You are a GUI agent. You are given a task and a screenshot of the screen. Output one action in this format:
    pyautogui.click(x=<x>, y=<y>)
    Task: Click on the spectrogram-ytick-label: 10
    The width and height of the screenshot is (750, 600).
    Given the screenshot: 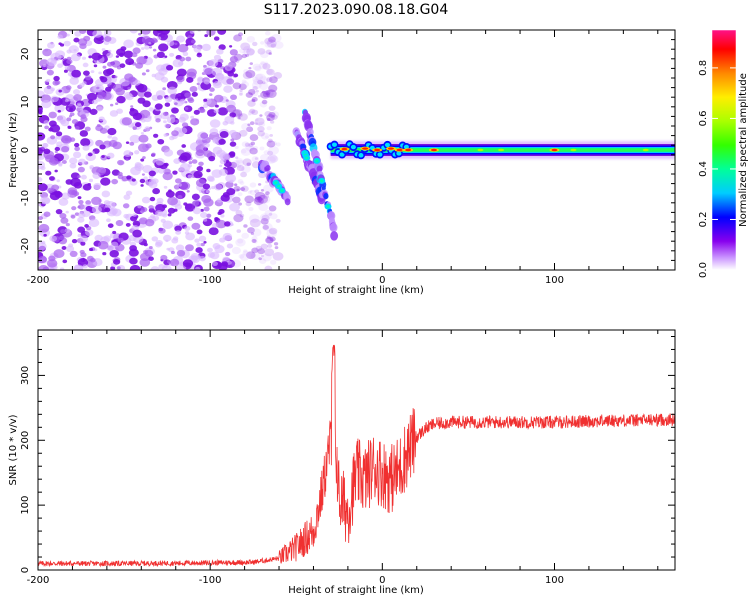 What is the action you would take?
    pyautogui.click(x=25, y=102)
    